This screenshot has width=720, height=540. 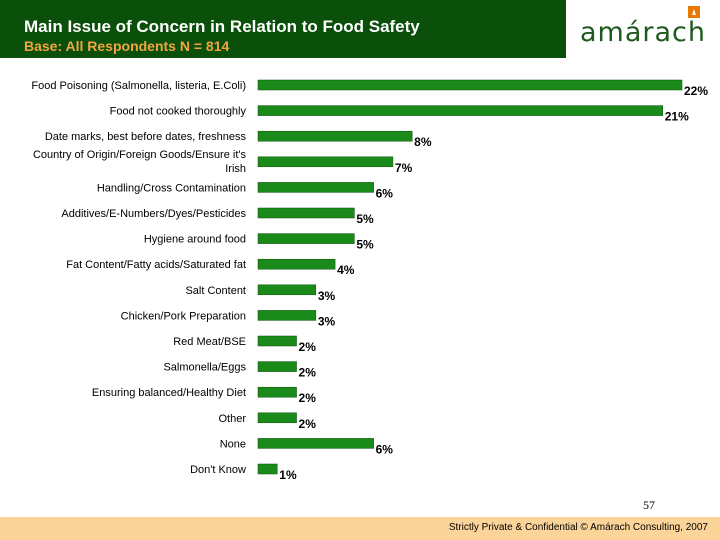 I want to click on category-label-3: Date marks, best before dates, freshness, so click(x=146, y=137).